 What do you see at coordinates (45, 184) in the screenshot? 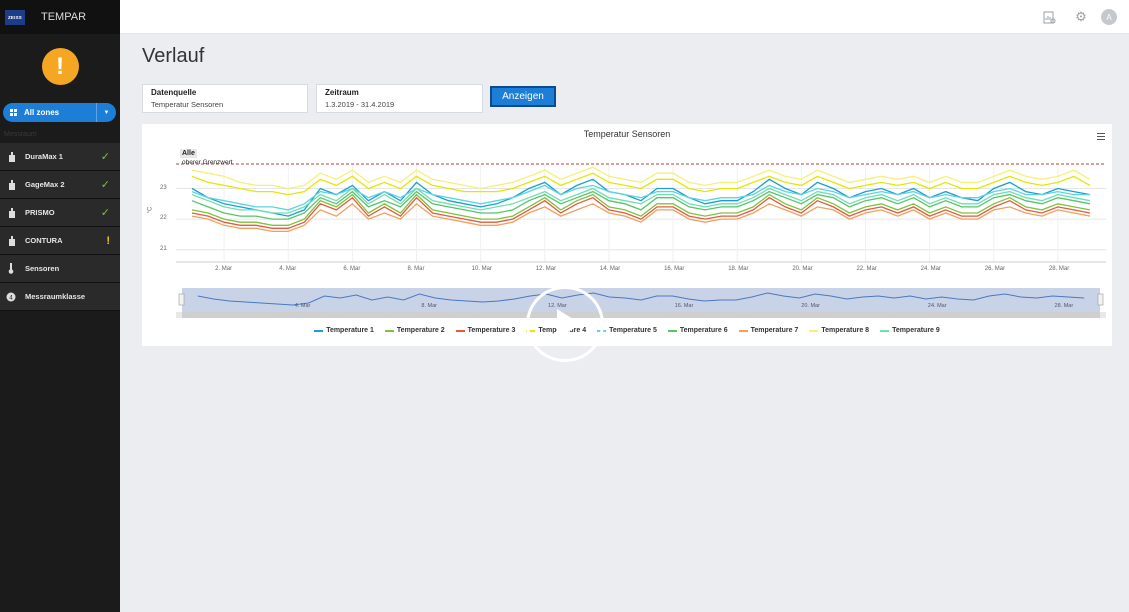
I see `sidebar-item-label: GageMax 2` at bounding box center [45, 184].